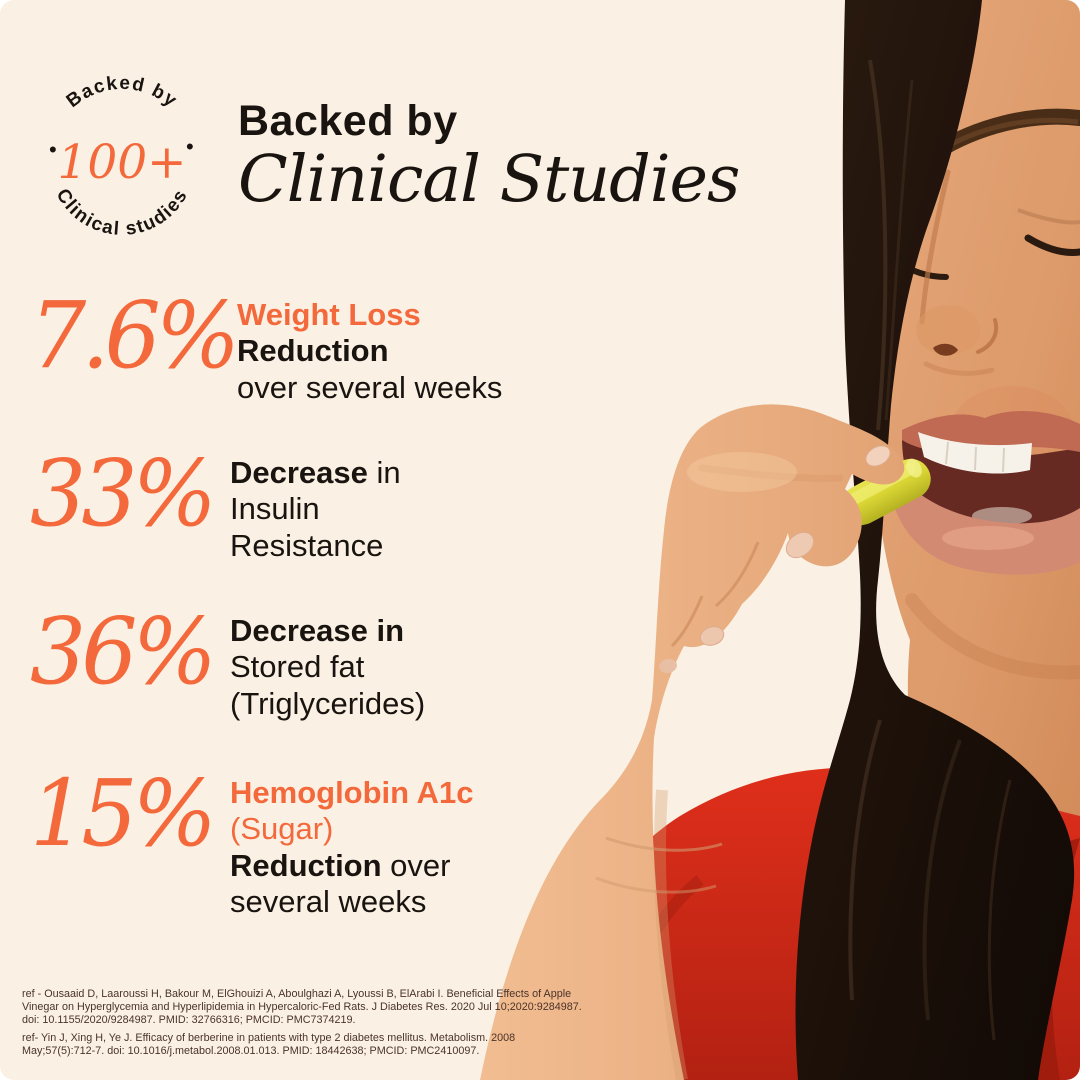  I want to click on lower-lip, so click(985, 522).